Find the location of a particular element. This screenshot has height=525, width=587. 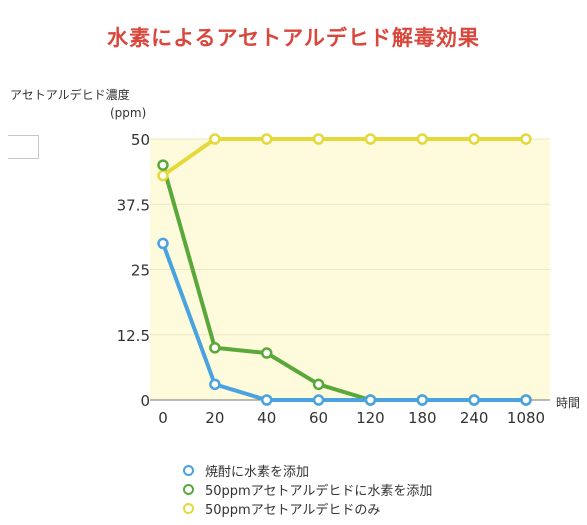

y-tick-label: 12.5 is located at coordinates (133, 336).